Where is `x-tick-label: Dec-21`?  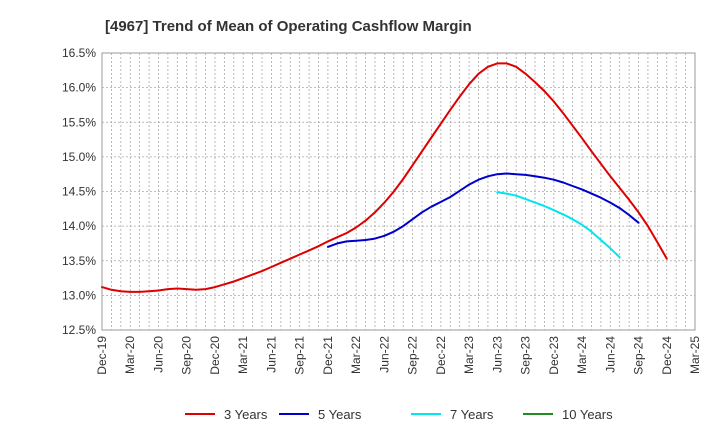 x-tick-label: Dec-21 is located at coordinates (328, 355).